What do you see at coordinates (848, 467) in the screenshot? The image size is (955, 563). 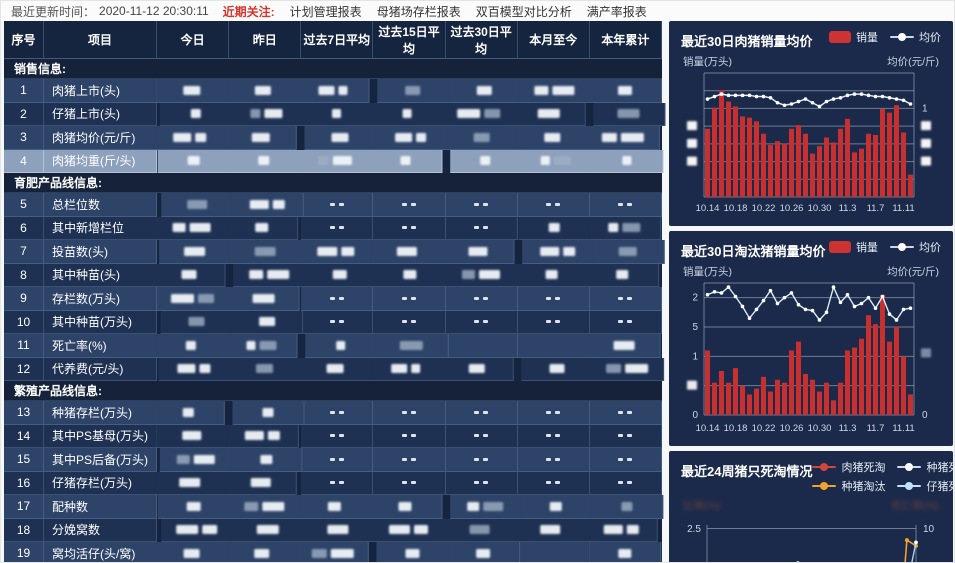 I see `legend-item-肉猪死淘: 肉猪死淘` at bounding box center [848, 467].